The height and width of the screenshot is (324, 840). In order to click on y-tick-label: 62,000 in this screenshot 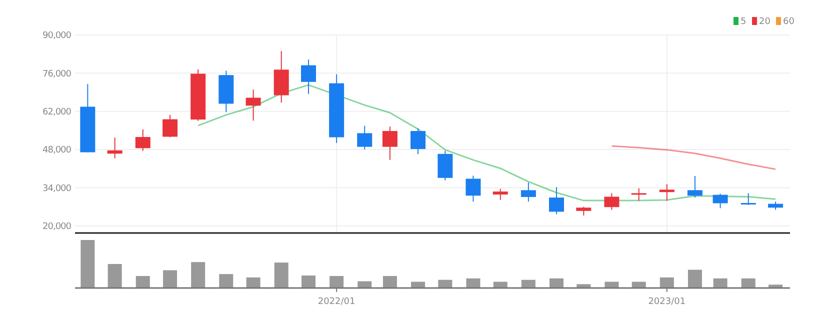, I will do `click(57, 113)`.